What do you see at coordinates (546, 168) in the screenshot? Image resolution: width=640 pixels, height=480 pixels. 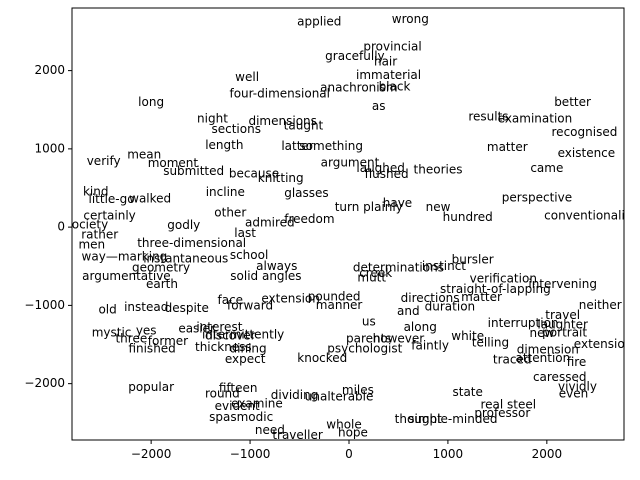 I see `word-point-label: came` at bounding box center [546, 168].